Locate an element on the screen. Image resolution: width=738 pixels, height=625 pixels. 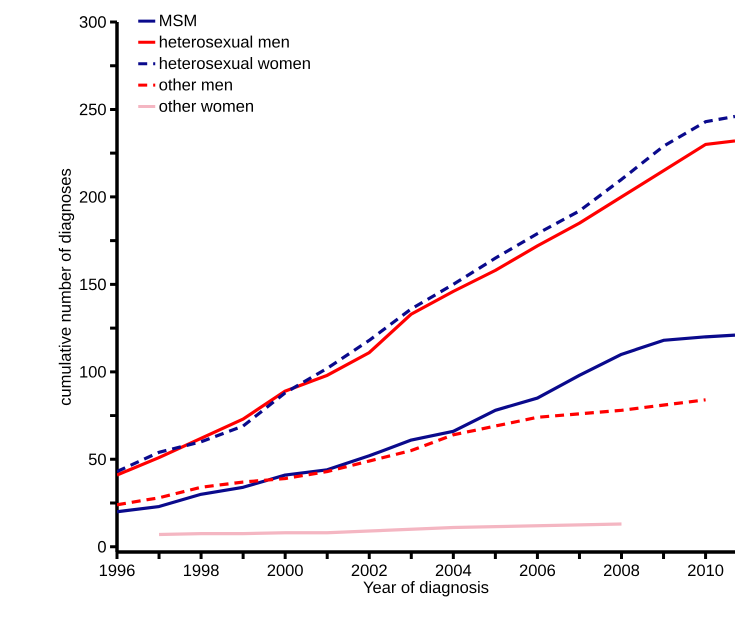
x-tick-label: 2010 is located at coordinates (706, 570).